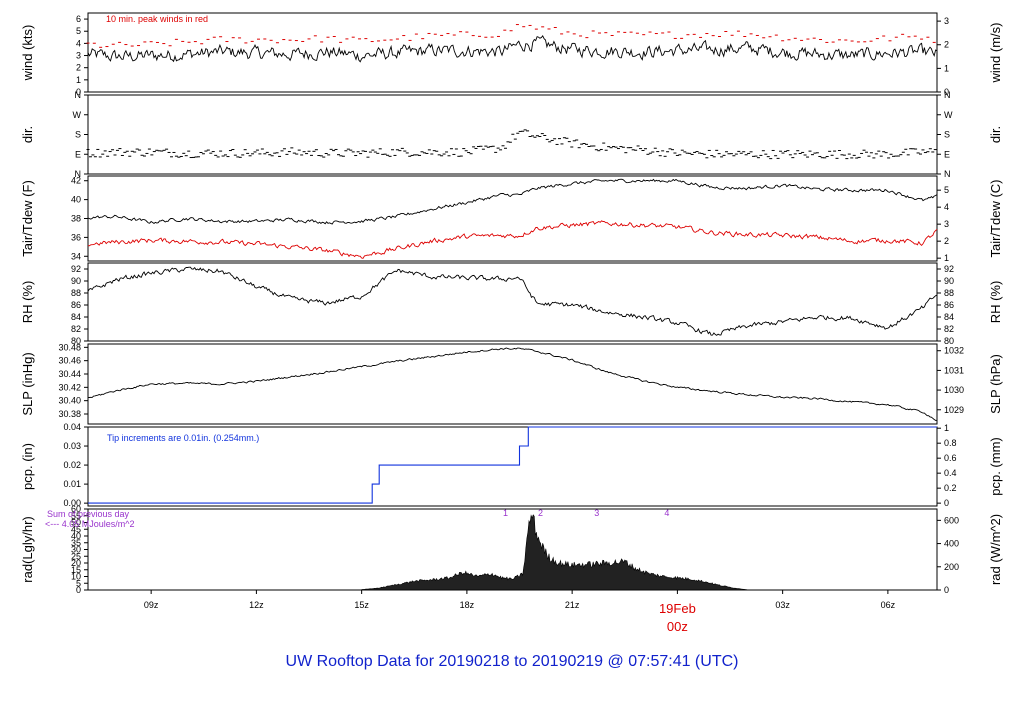 The width and height of the screenshot is (1024, 705). Describe the element at coordinates (950, 443) in the screenshot. I see `y-tick-label-right: 0.8` at that location.